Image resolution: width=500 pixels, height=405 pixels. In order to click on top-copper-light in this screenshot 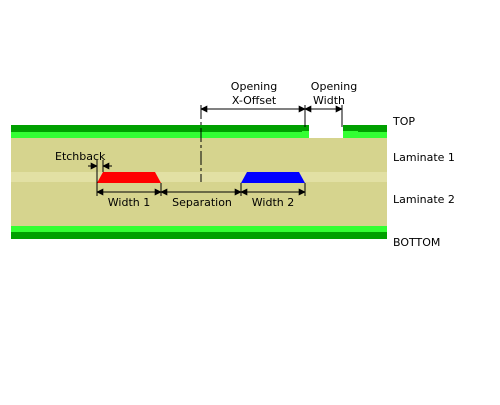, I will do `click(199, 135)`.